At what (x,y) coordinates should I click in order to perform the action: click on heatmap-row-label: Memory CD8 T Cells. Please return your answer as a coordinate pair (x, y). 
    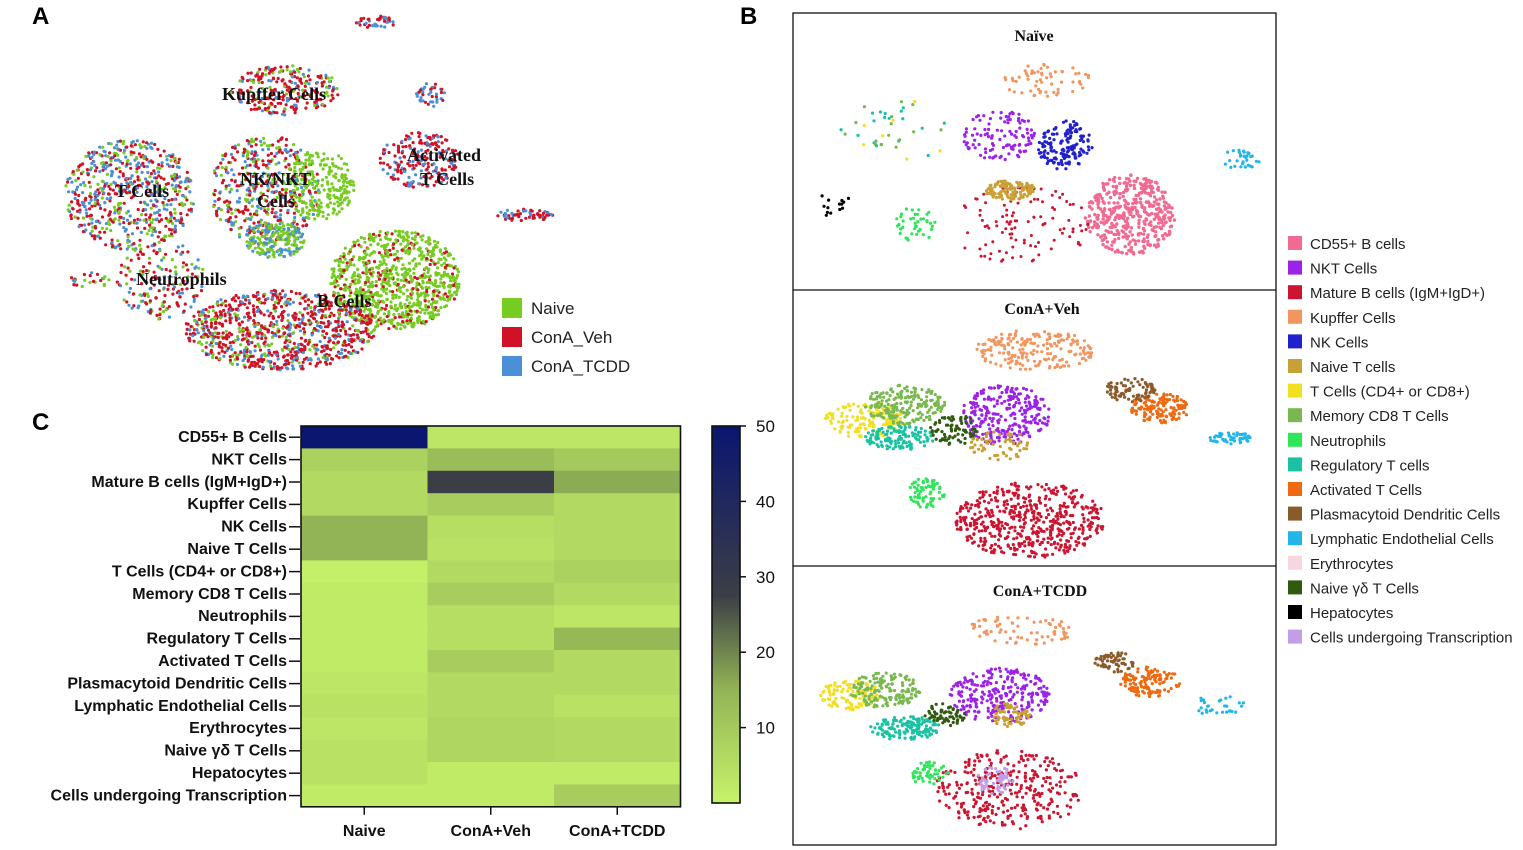
    Looking at the image, I should click on (209, 594).